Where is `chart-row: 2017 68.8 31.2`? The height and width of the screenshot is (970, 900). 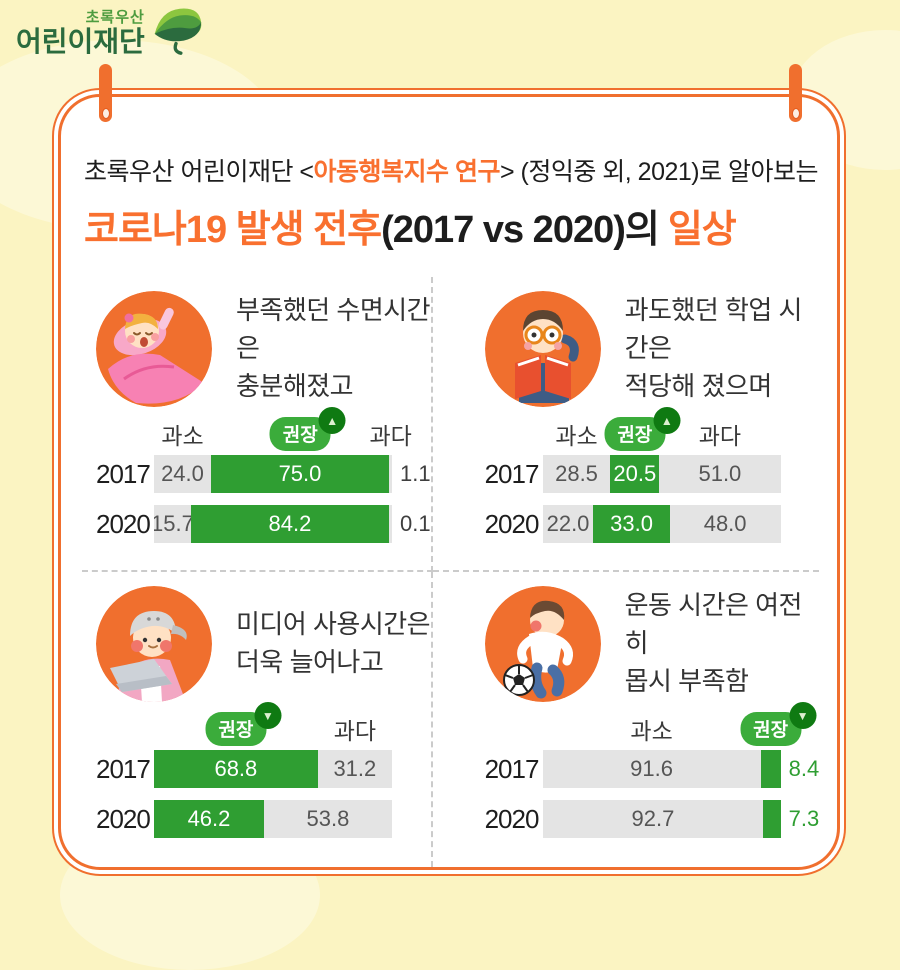 chart-row: 2017 68.8 31.2 is located at coordinates (263, 769).